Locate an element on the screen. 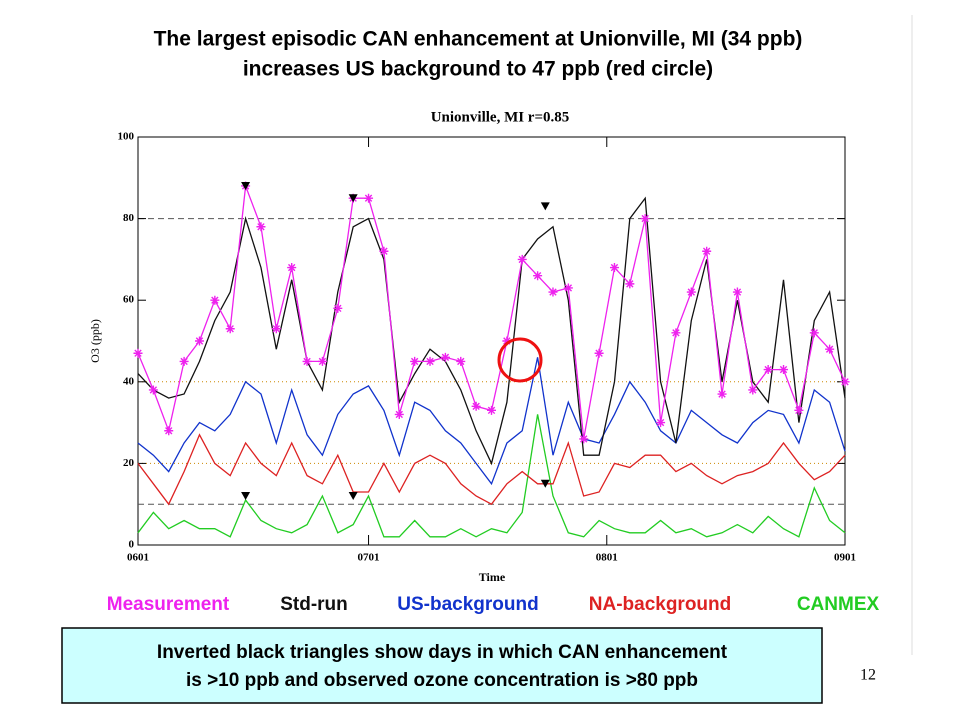 The image size is (960, 720). highlight-circle is located at coordinates (520, 360).